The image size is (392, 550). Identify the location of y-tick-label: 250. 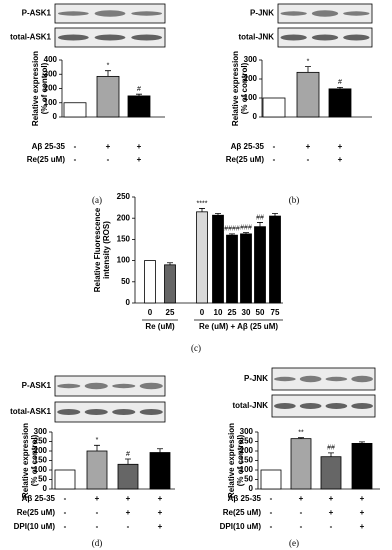
(41, 441).